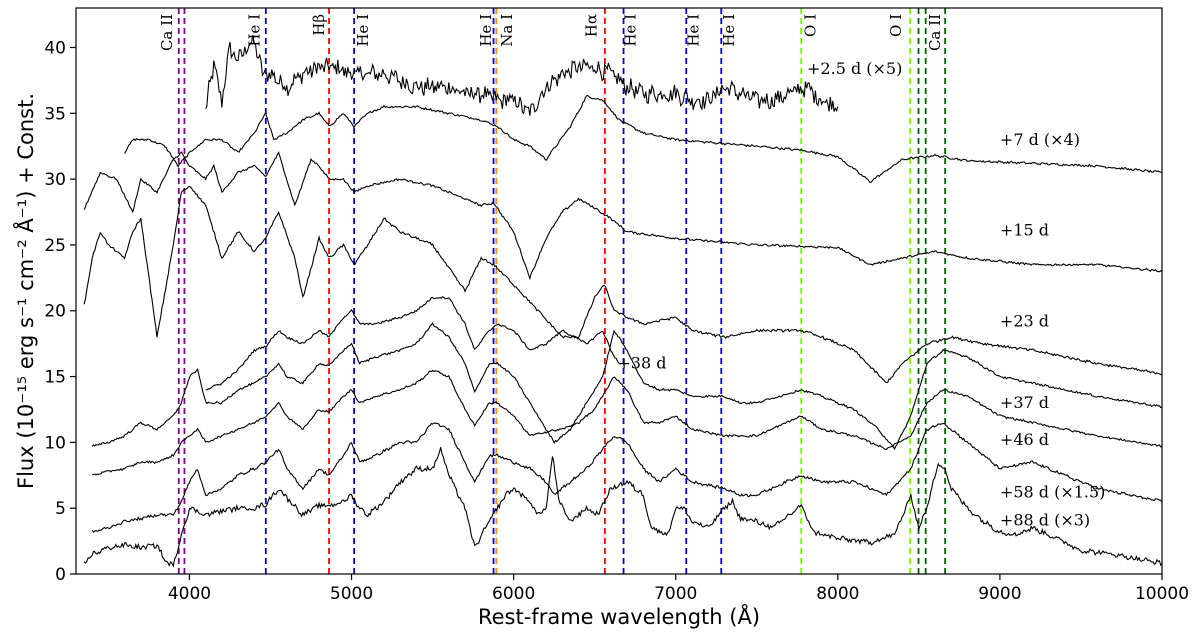 This screenshot has width=1200, height=632. I want to click on y-tick-label: 20, so click(55, 312).